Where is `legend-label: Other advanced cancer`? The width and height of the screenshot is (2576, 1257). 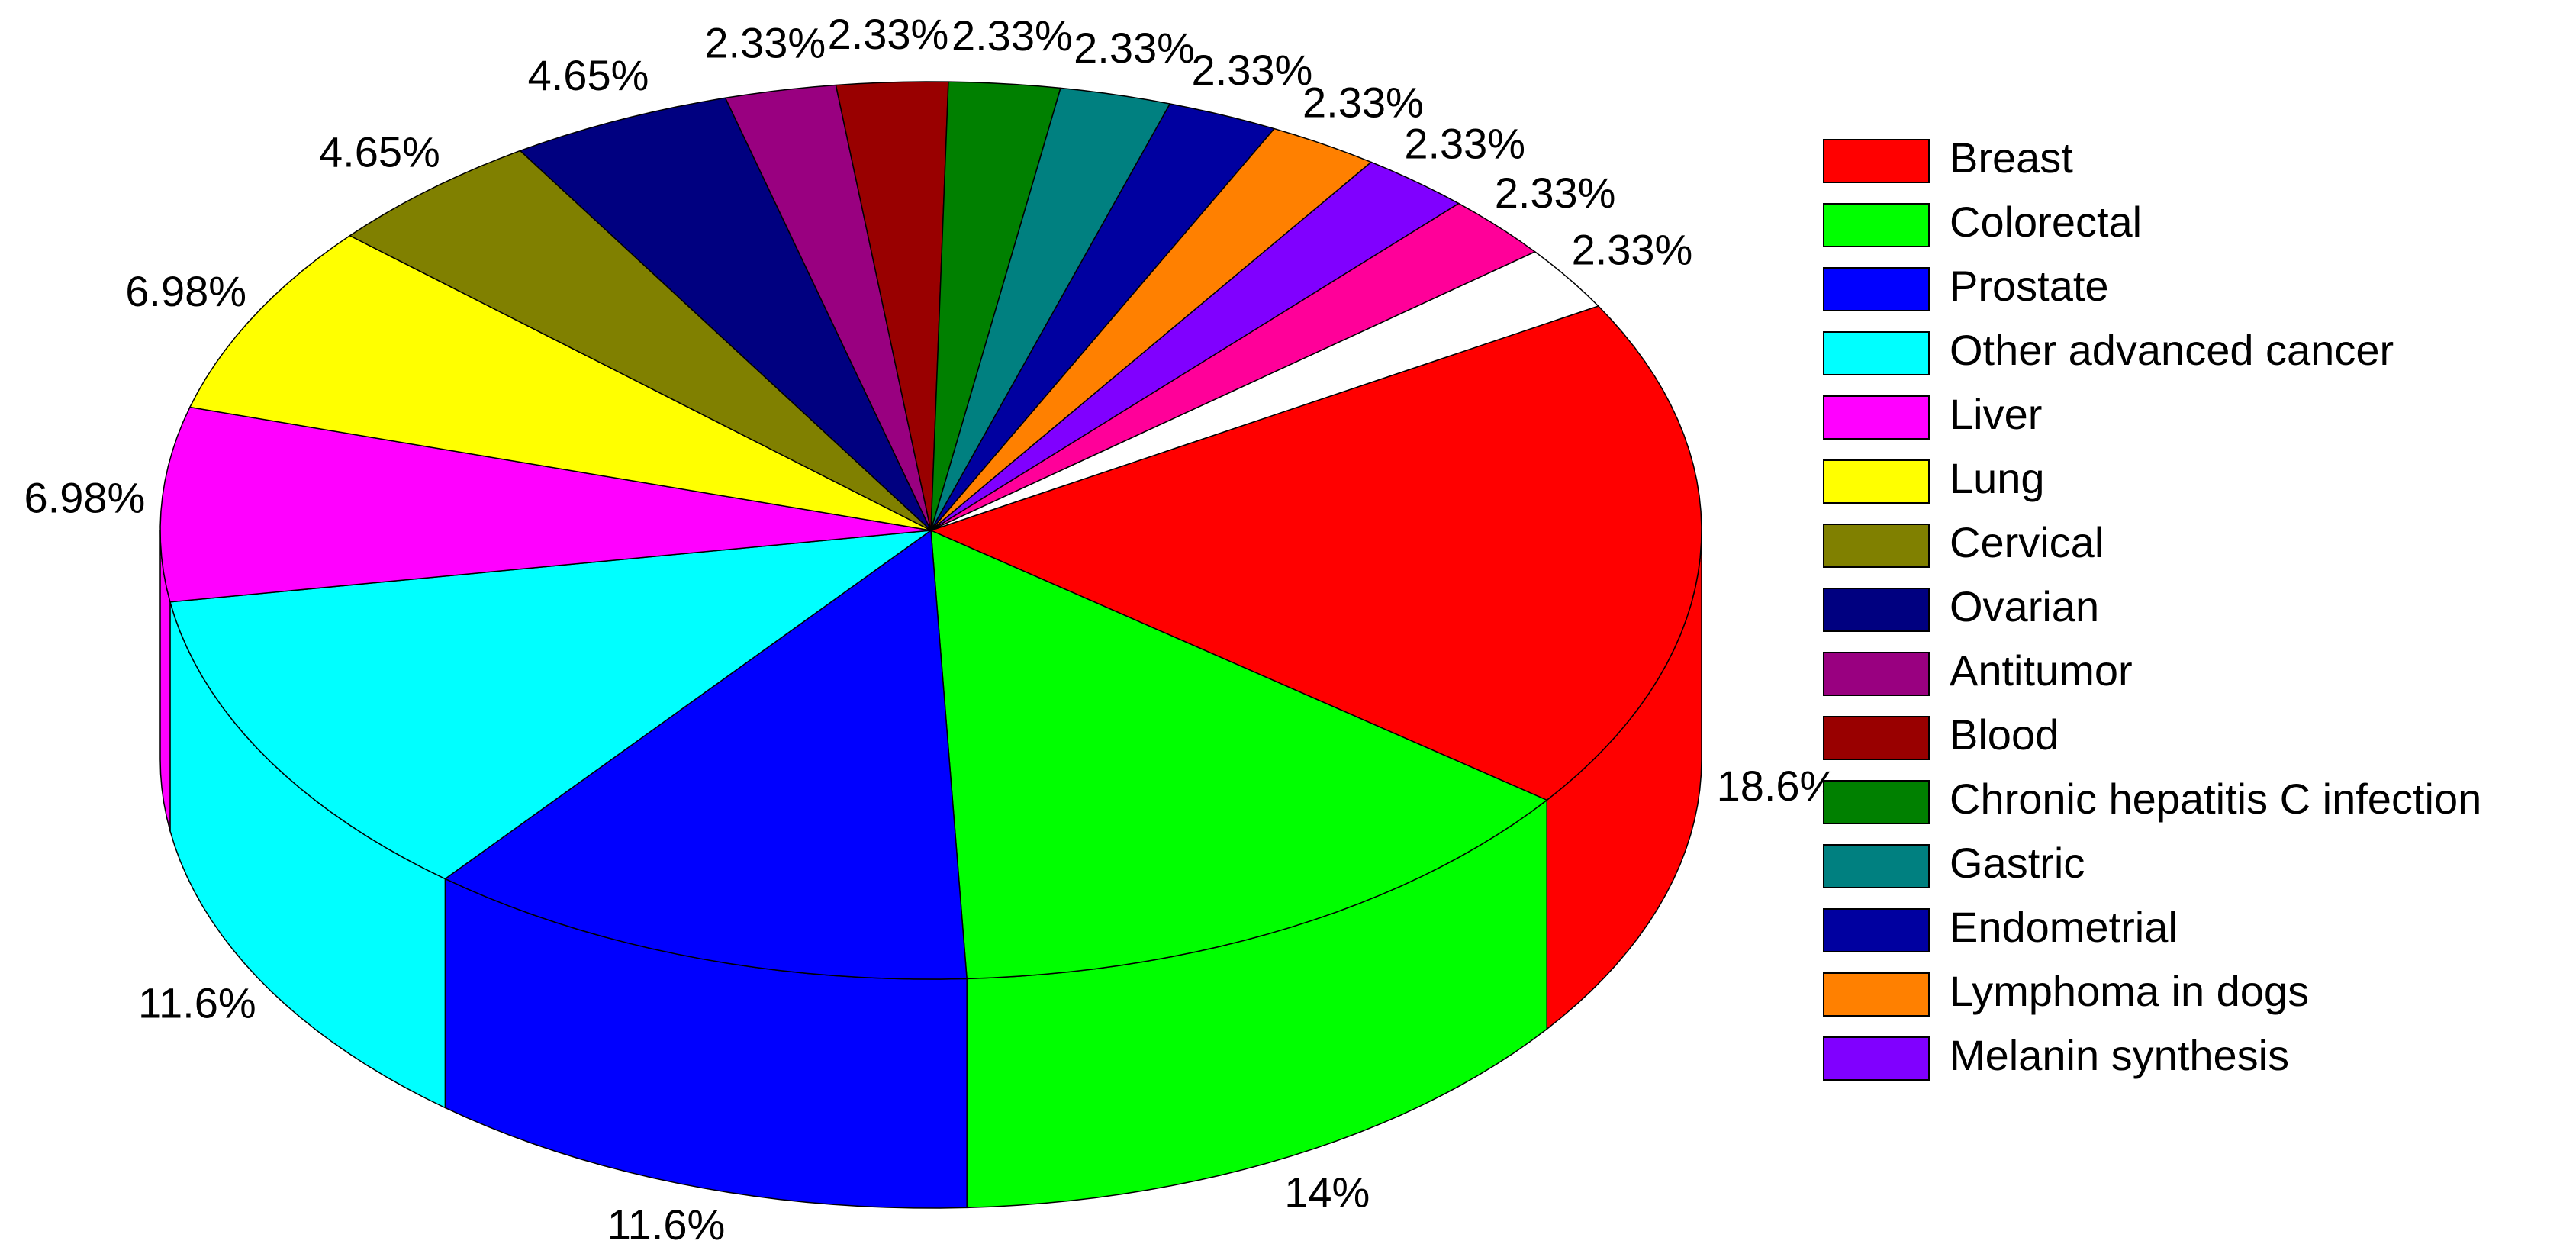
legend-label: Other advanced cancer is located at coordinates (2172, 350).